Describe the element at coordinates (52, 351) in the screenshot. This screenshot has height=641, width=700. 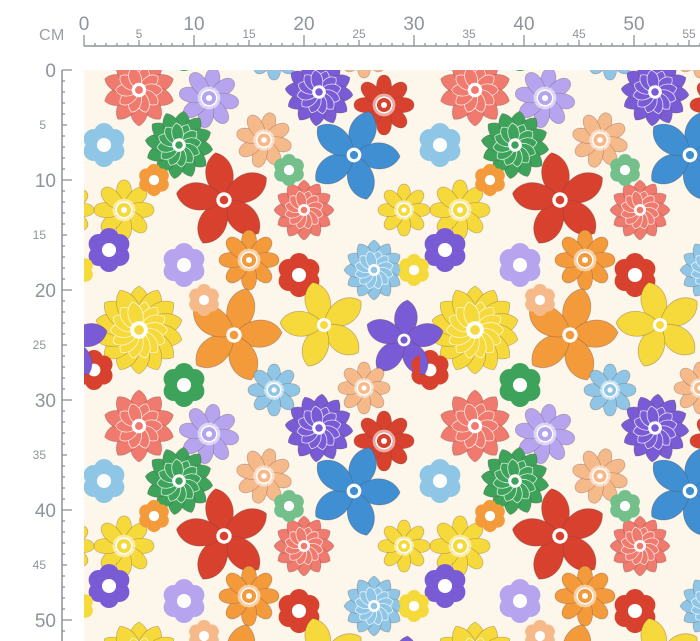
I see `ruler-left: 0 5 10 15 20 25 30 35 40 45 50` at that location.